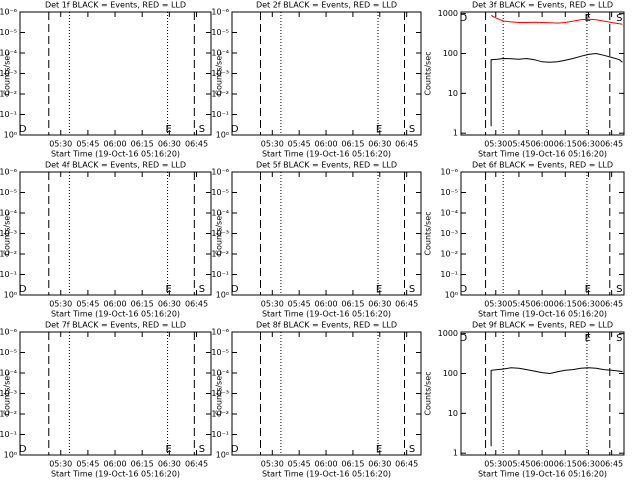 This screenshot has width=640, height=480. What do you see at coordinates (115, 5) in the screenshot?
I see `chart-title: Det 1f BLACK = Events, RED = LLD` at bounding box center [115, 5].